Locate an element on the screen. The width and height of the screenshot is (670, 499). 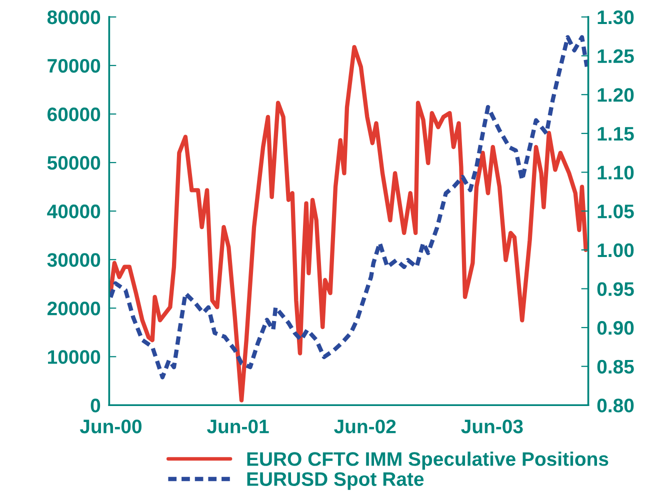
y-tick-label: 30000 is located at coordinates (73, 260).